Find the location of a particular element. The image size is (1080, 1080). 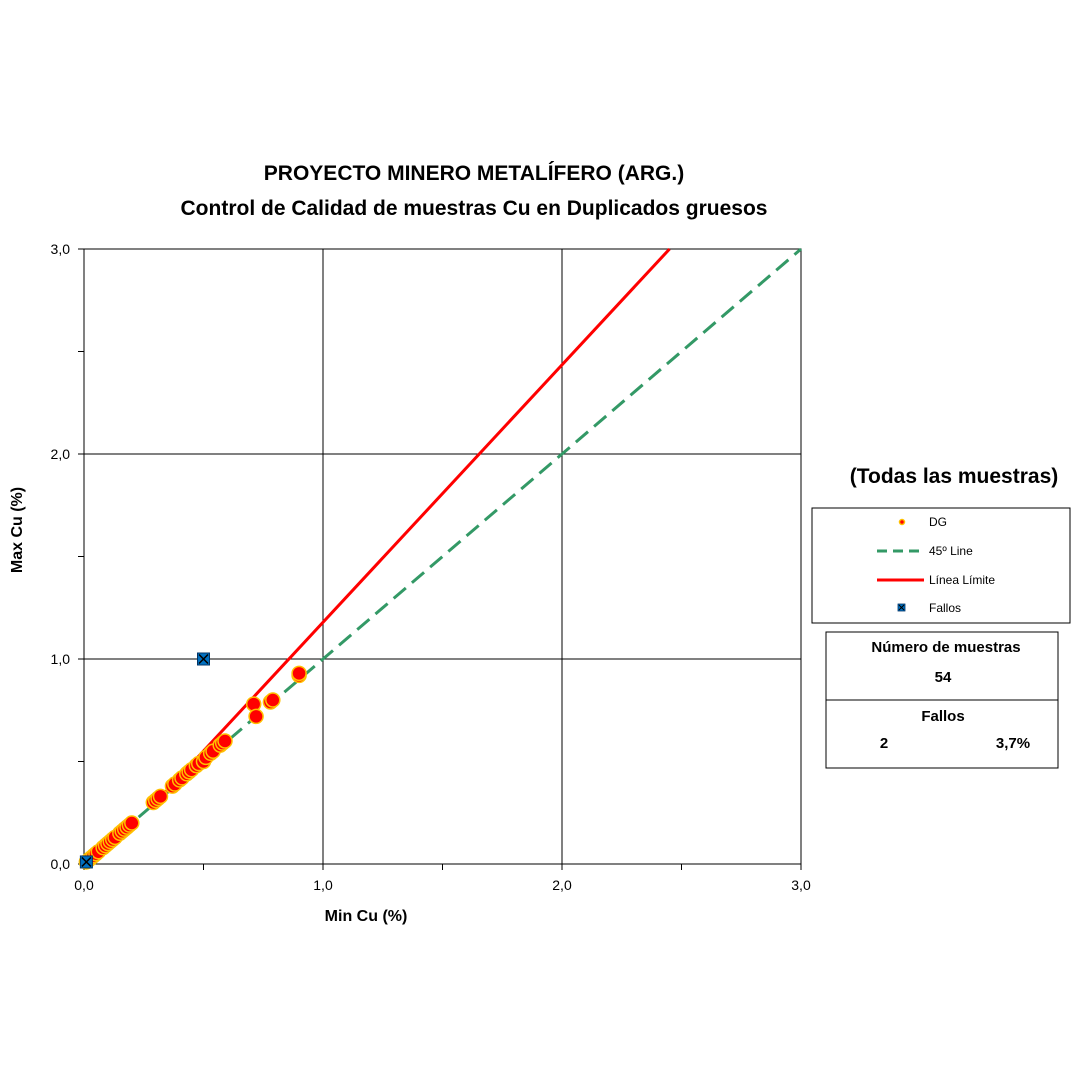

stats-box: Número de muestras 54 Fallos 2 3,7% is located at coordinates (942, 700).